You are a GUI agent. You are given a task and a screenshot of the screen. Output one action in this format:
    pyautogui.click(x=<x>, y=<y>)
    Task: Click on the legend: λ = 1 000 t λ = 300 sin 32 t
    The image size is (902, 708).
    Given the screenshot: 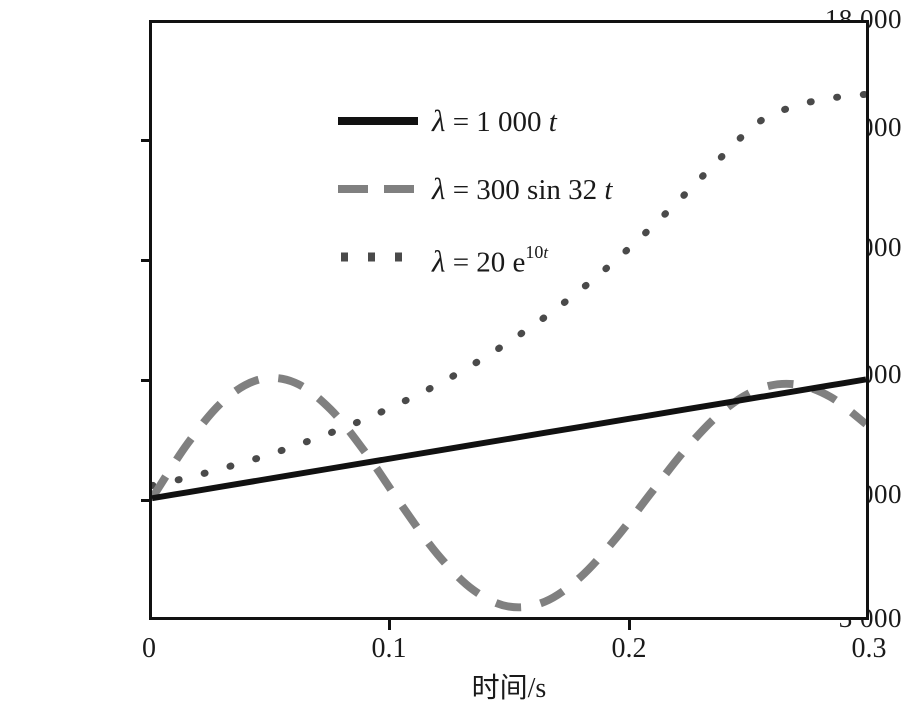 What is the action you would take?
    pyautogui.click(x=475, y=189)
    